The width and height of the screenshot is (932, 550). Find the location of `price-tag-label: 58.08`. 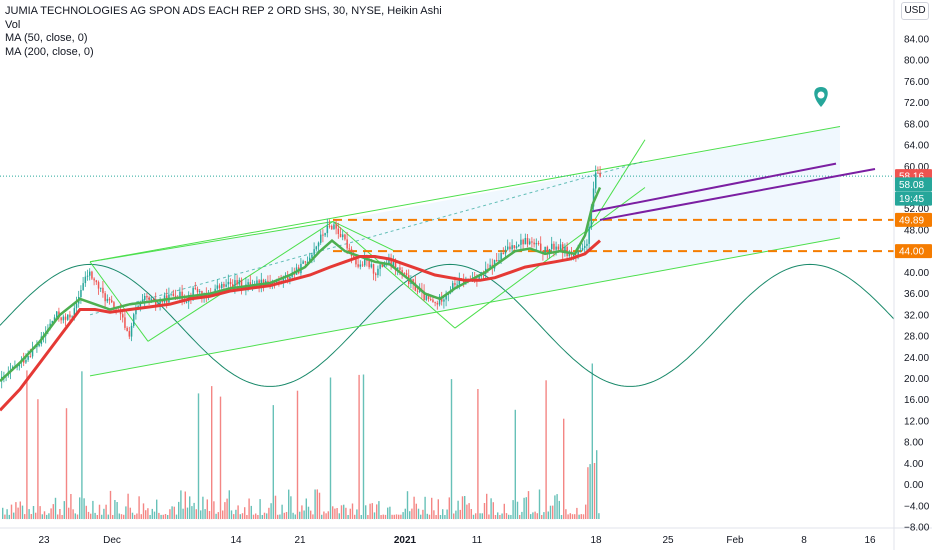

price-tag-label: 58.08 is located at coordinates (911, 185).